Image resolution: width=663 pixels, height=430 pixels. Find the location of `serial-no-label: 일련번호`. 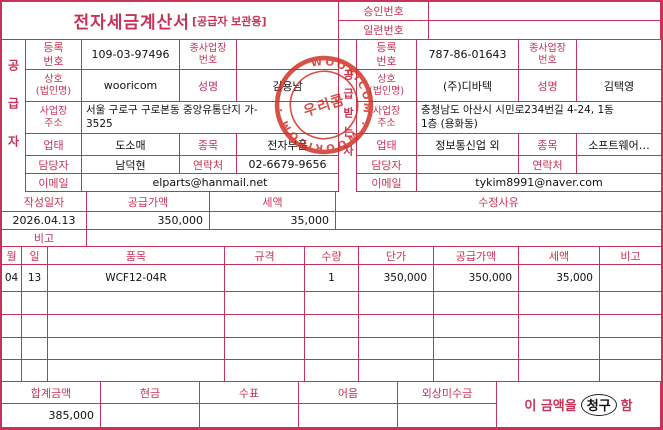

serial-no-label: 일련번호 is located at coordinates (384, 30).